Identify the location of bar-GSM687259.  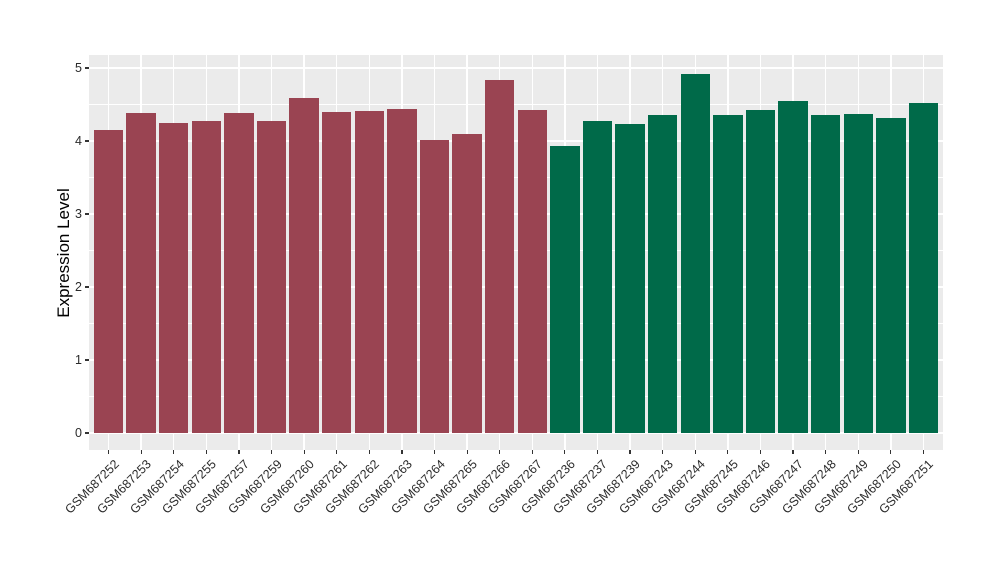
(271, 276).